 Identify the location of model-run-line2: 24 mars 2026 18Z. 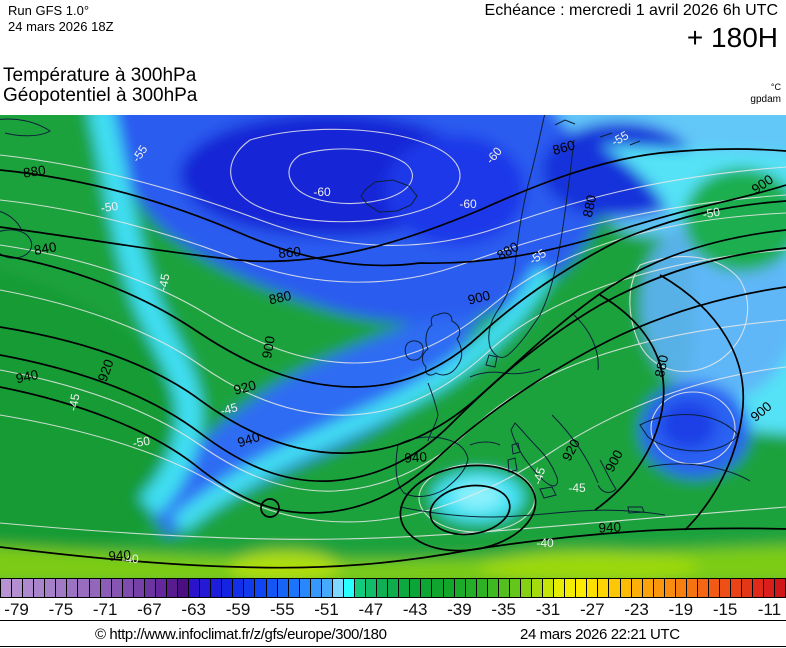
(61, 26).